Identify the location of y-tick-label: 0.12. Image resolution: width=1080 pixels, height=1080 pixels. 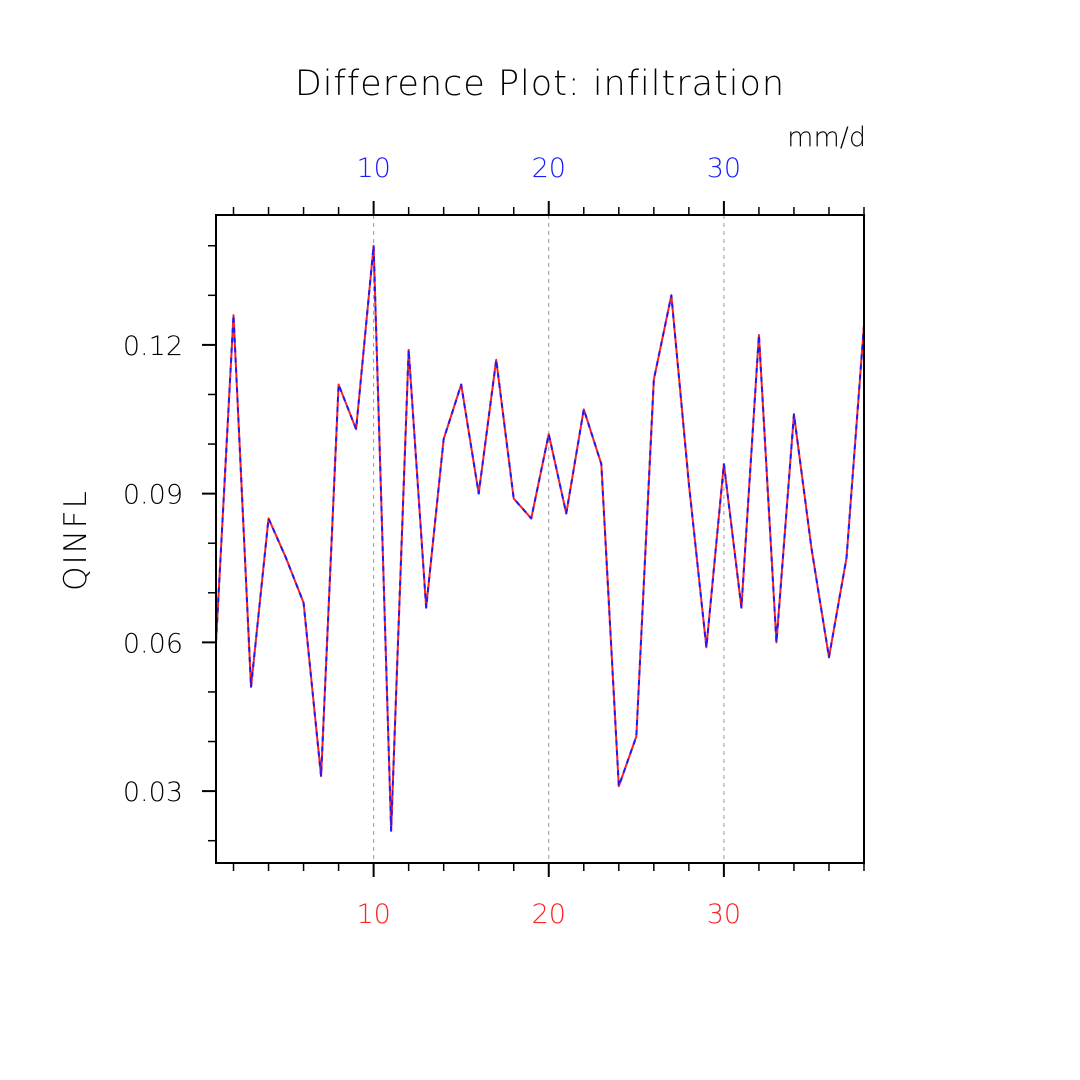
(153, 346).